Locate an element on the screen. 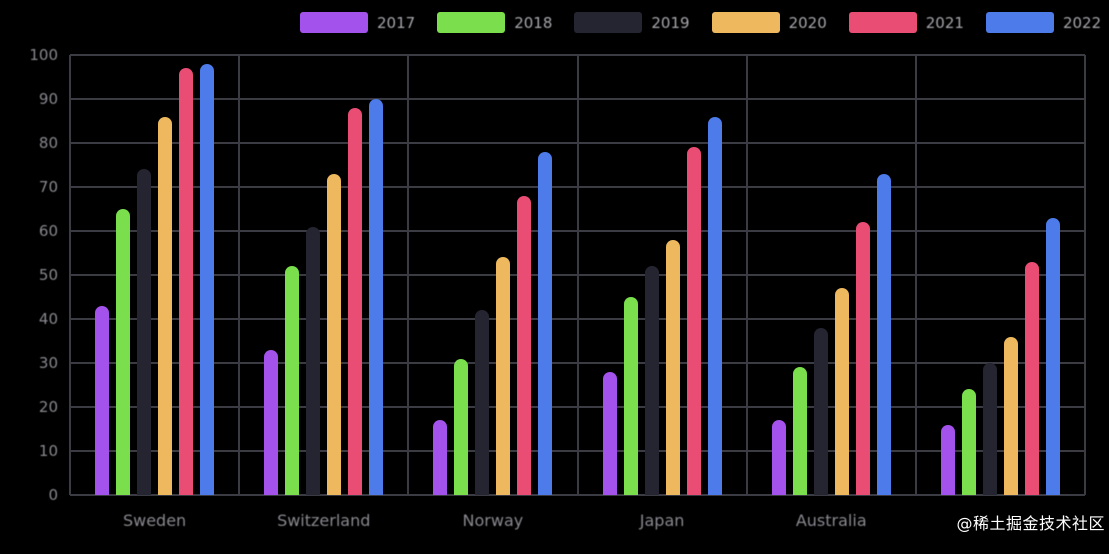  x-axis-label: Norway is located at coordinates (493, 520).